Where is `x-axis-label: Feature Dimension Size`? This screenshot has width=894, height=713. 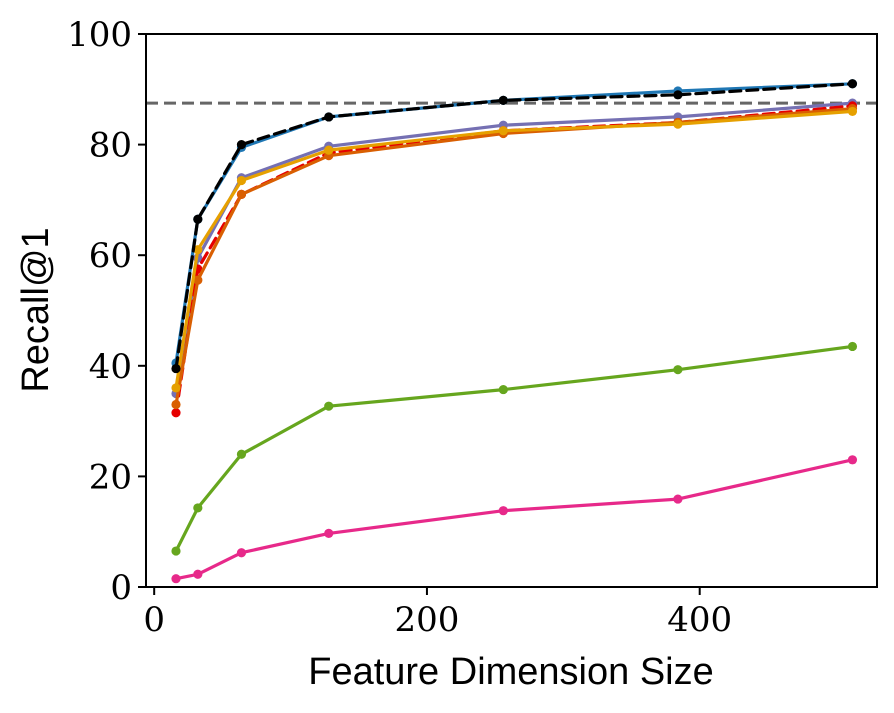 x-axis-label: Feature Dimension Size is located at coordinates (511, 672).